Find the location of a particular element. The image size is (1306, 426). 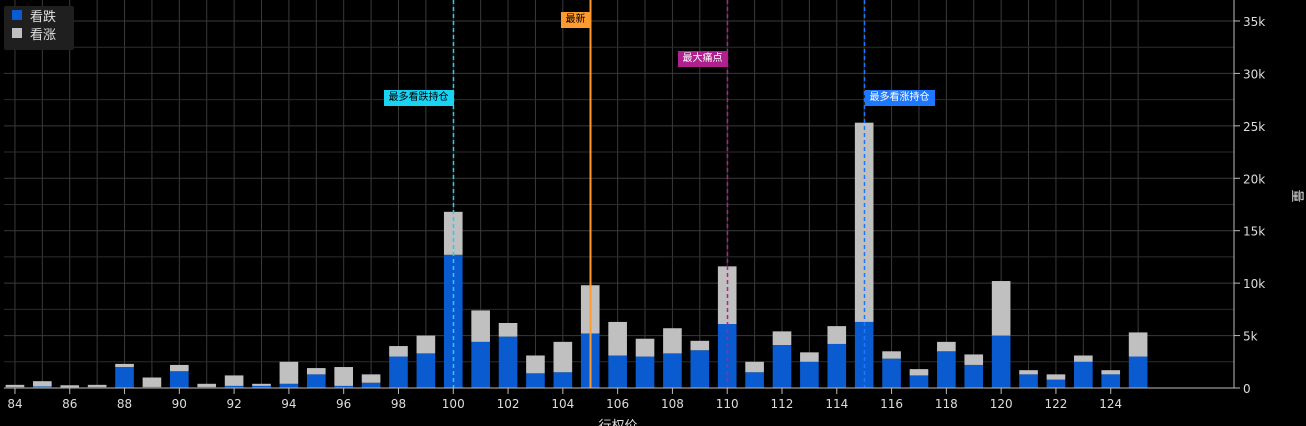

legend-item-put: 看跌 is located at coordinates (39, 15).